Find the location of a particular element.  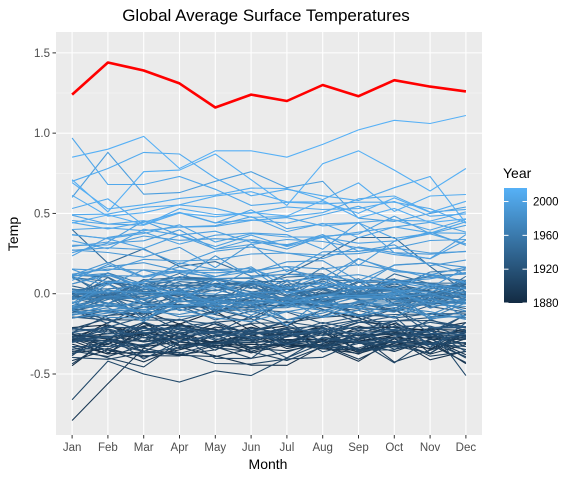

series-line-2002 is located at coordinates (269, 232).